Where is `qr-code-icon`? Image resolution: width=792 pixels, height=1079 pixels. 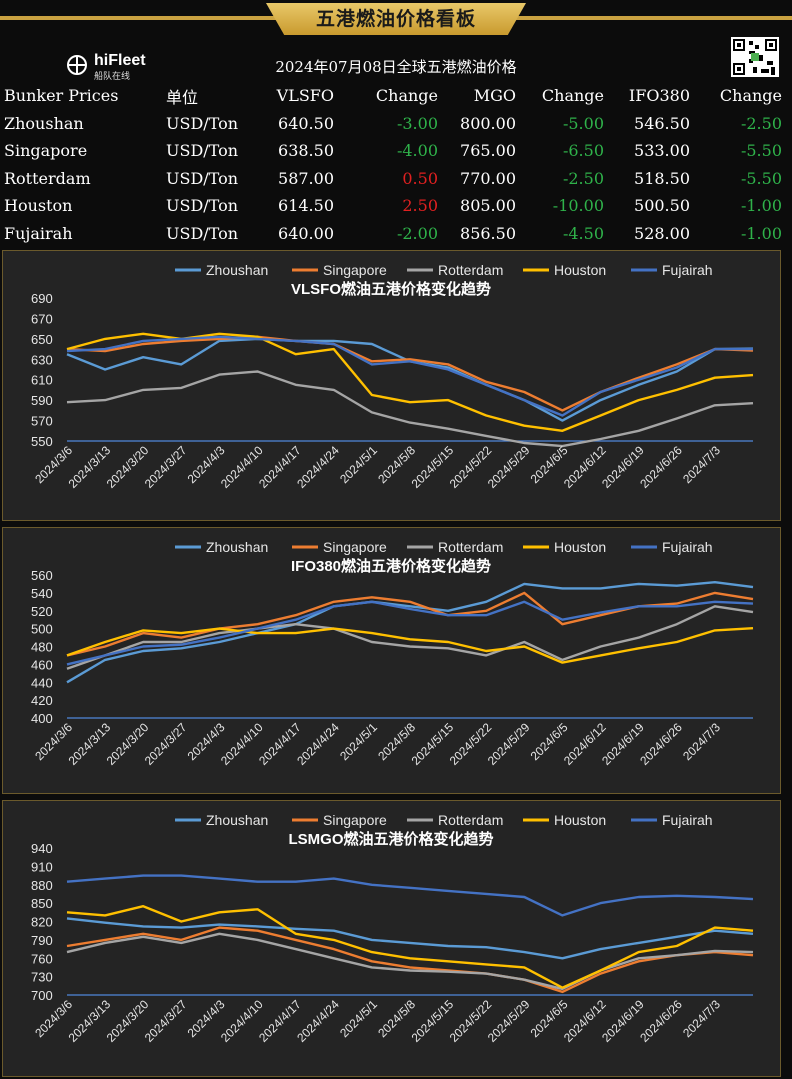 qr-code-icon is located at coordinates (755, 57).